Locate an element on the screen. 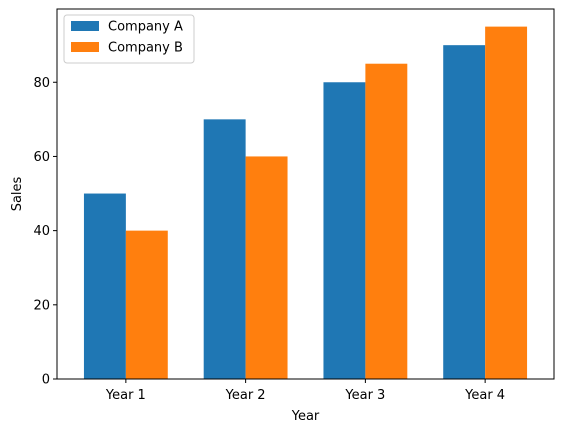 The image size is (562, 432). y-tick-label: 80 is located at coordinates (41, 83).